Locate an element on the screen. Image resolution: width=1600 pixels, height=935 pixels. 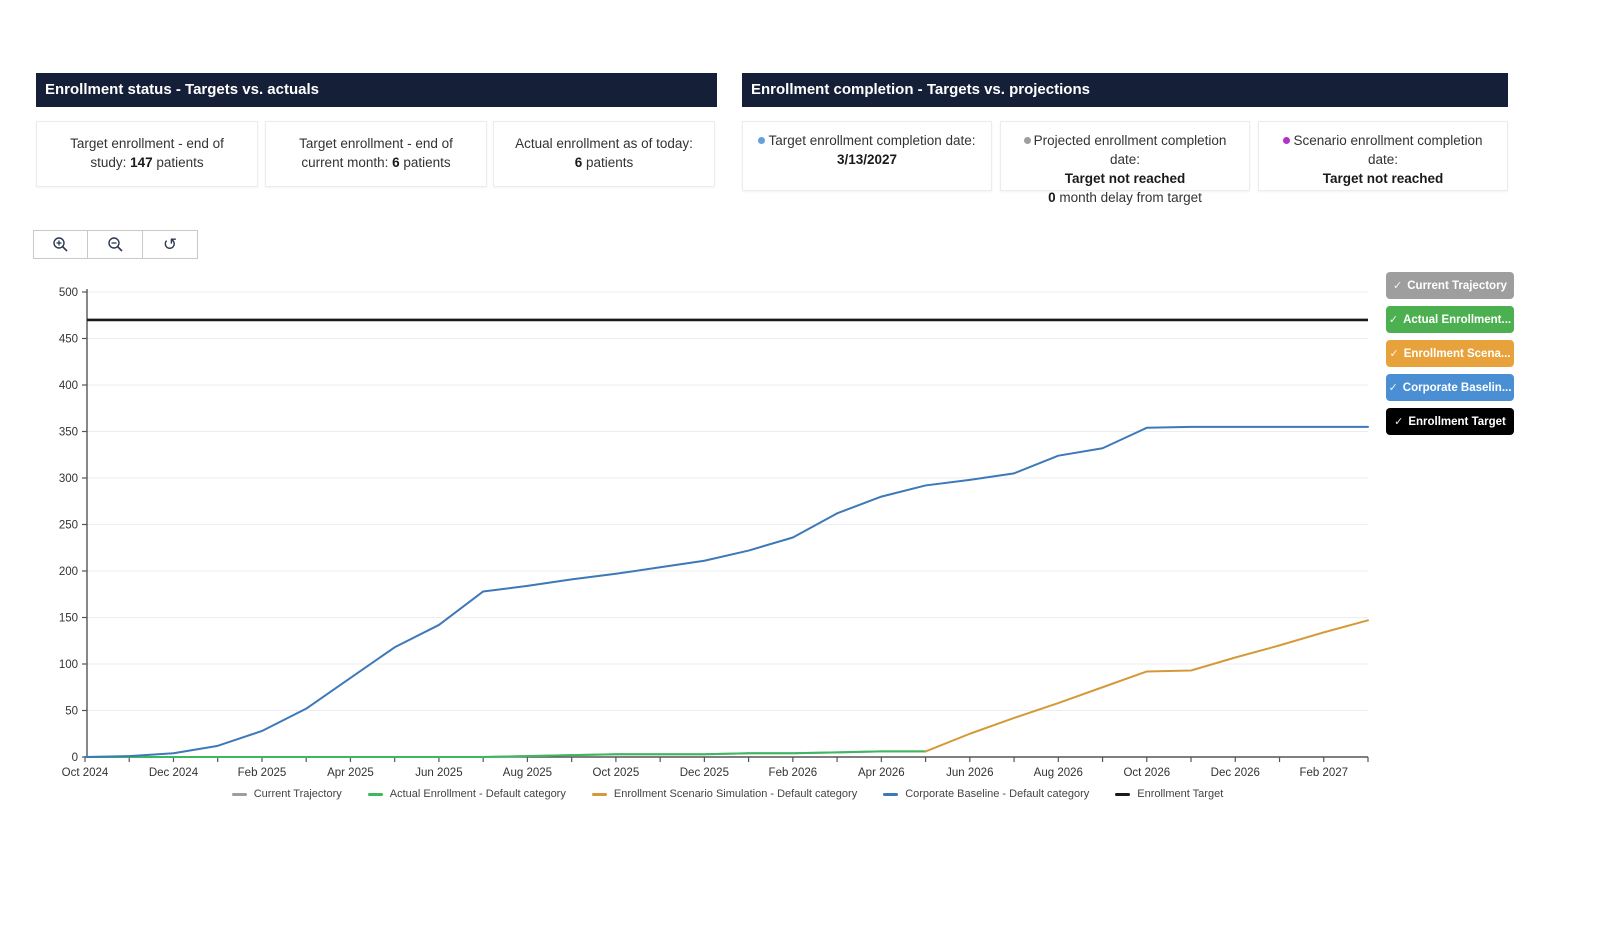
svg-text: 100 is located at coordinates (68, 665).